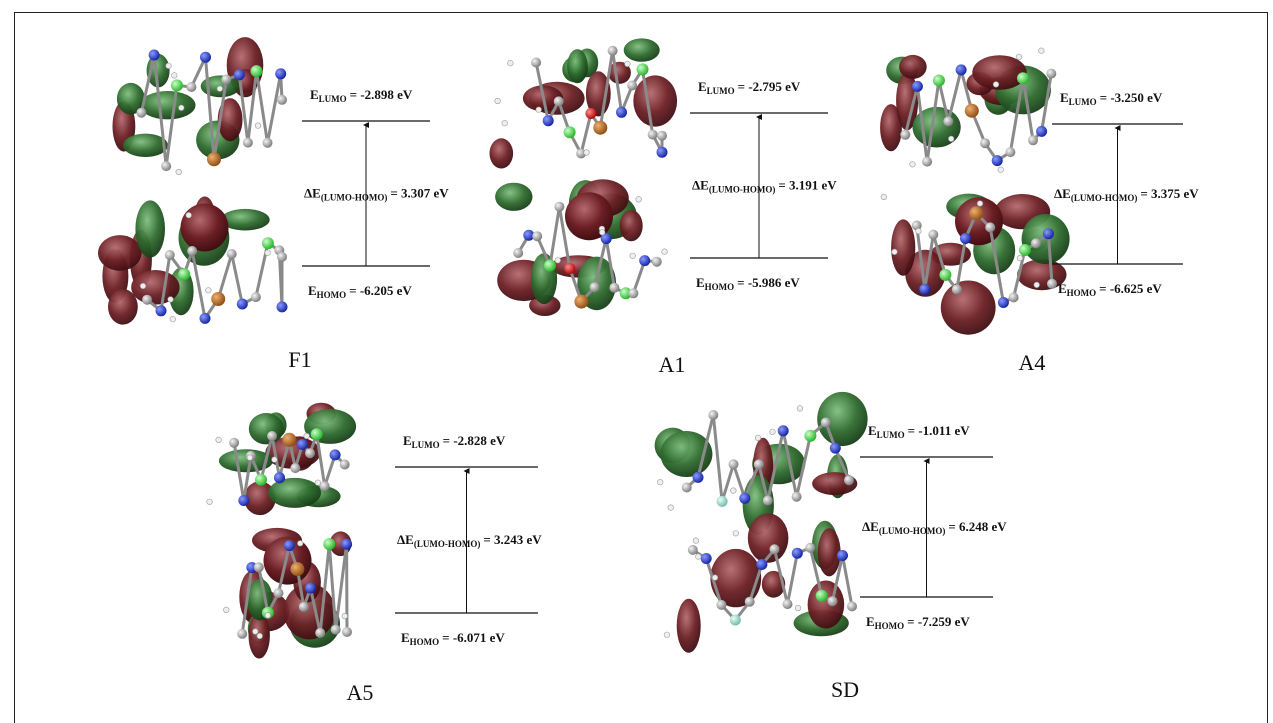  Describe the element at coordinates (454, 441) in the screenshot. I see `lumo-energy-label: ELUMO = -2.828 eV` at that location.